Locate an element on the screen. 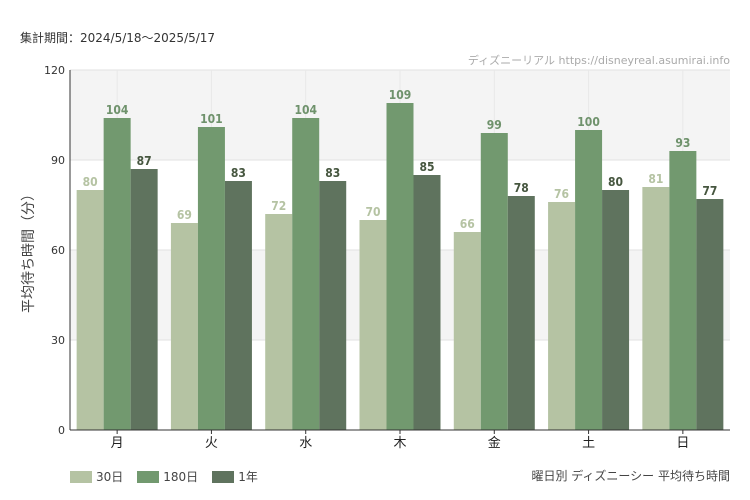 The image size is (750, 500). bar-value-label: 66 is located at coordinates (467, 224).